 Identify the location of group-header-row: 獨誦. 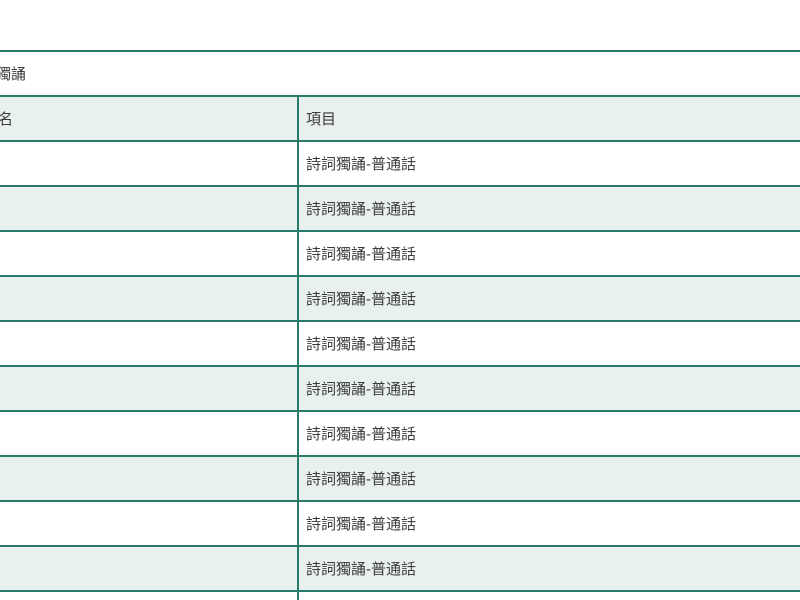
(400, 72).